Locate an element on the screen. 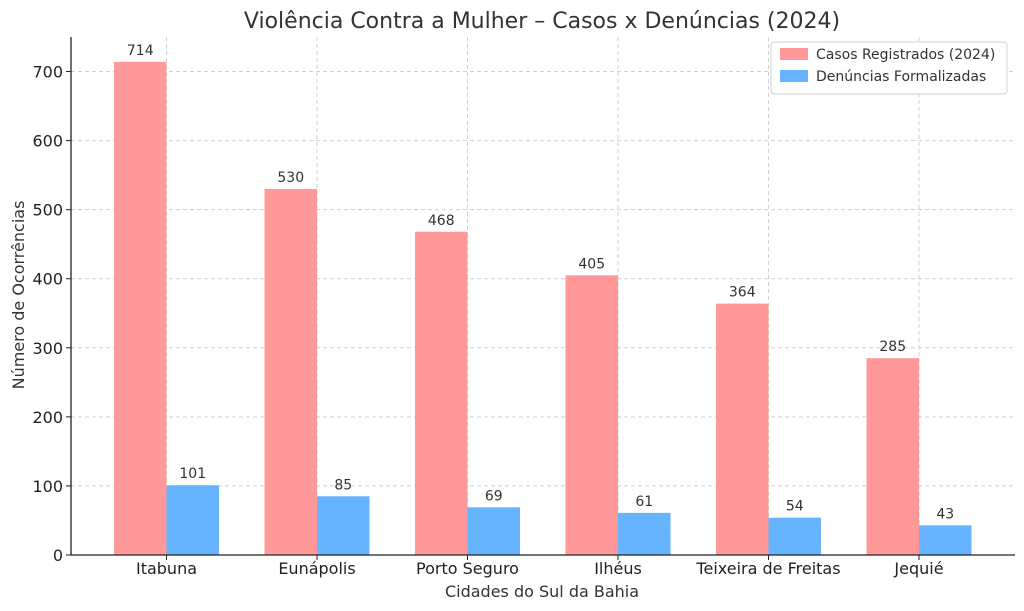 The width and height of the screenshot is (1024, 611). y-tick-label: 600 is located at coordinates (47, 141).